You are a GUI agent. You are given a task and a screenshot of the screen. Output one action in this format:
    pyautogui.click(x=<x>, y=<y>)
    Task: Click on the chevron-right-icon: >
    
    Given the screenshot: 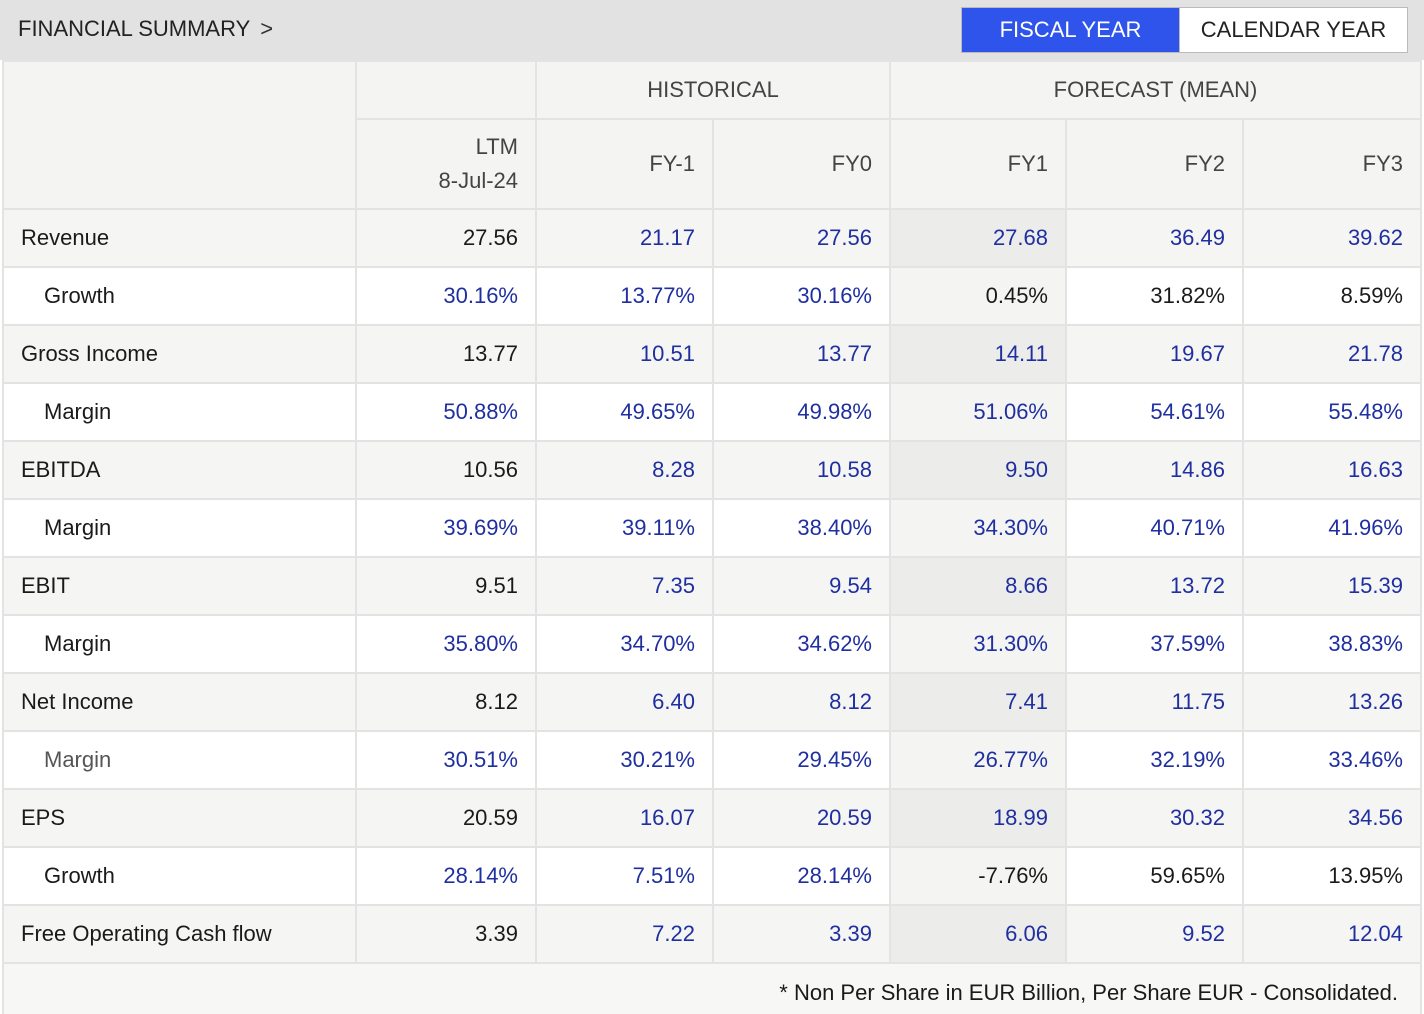 What is the action you would take?
    pyautogui.click(x=267, y=28)
    